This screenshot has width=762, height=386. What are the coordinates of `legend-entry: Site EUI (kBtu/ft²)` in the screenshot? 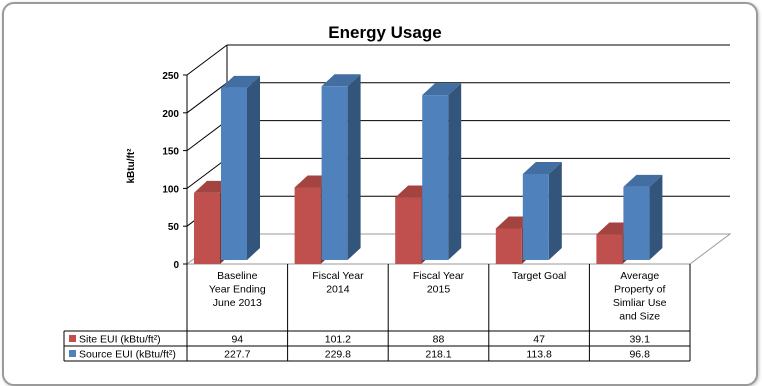 It's located at (115, 340).